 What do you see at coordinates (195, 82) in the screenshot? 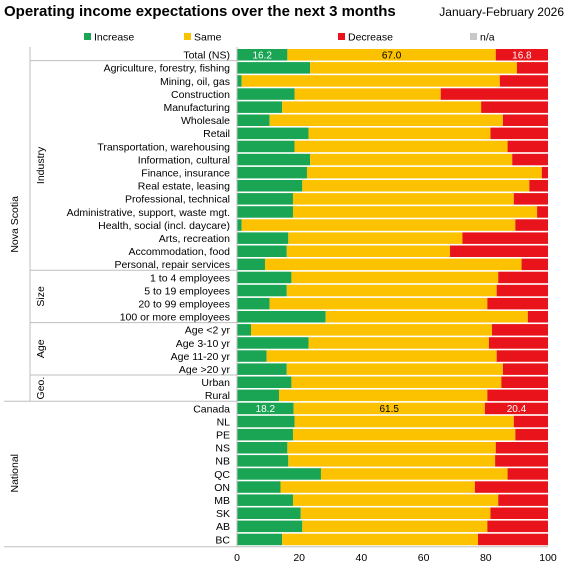
I see `category-label: Mining, oil, gas` at bounding box center [195, 82].